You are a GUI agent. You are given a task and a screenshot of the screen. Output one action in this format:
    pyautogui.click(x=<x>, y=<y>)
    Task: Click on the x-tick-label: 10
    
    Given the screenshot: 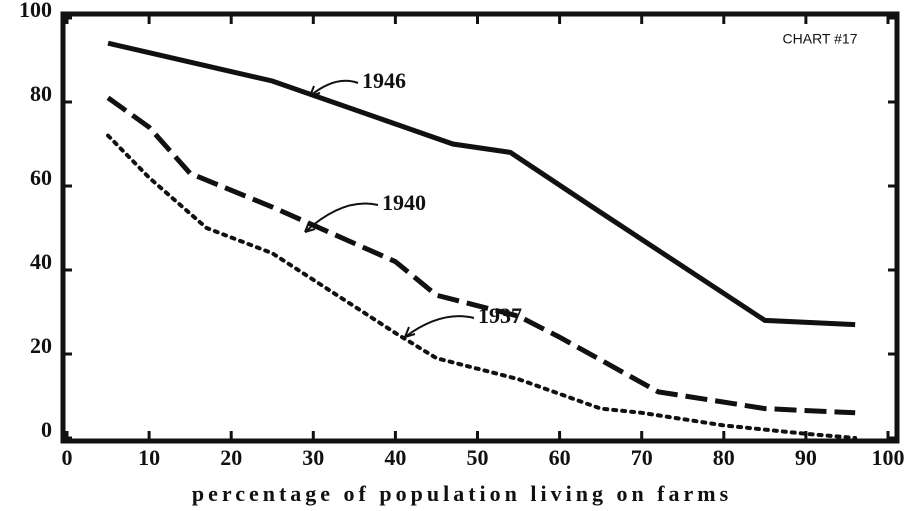 What is the action you would take?
    pyautogui.click(x=149, y=457)
    